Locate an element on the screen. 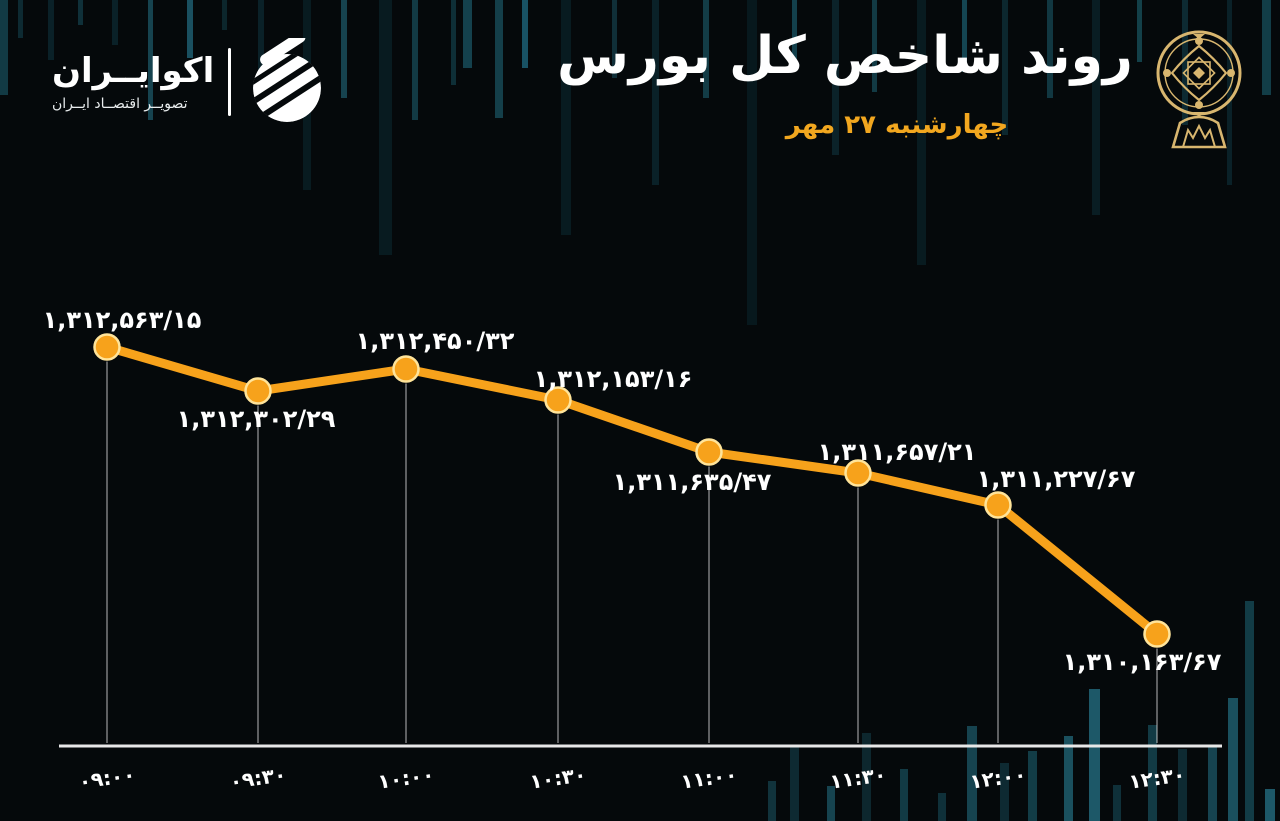  value-label: ۱,۳۱۲,۳۰۲/۲۹ is located at coordinates (256, 419).